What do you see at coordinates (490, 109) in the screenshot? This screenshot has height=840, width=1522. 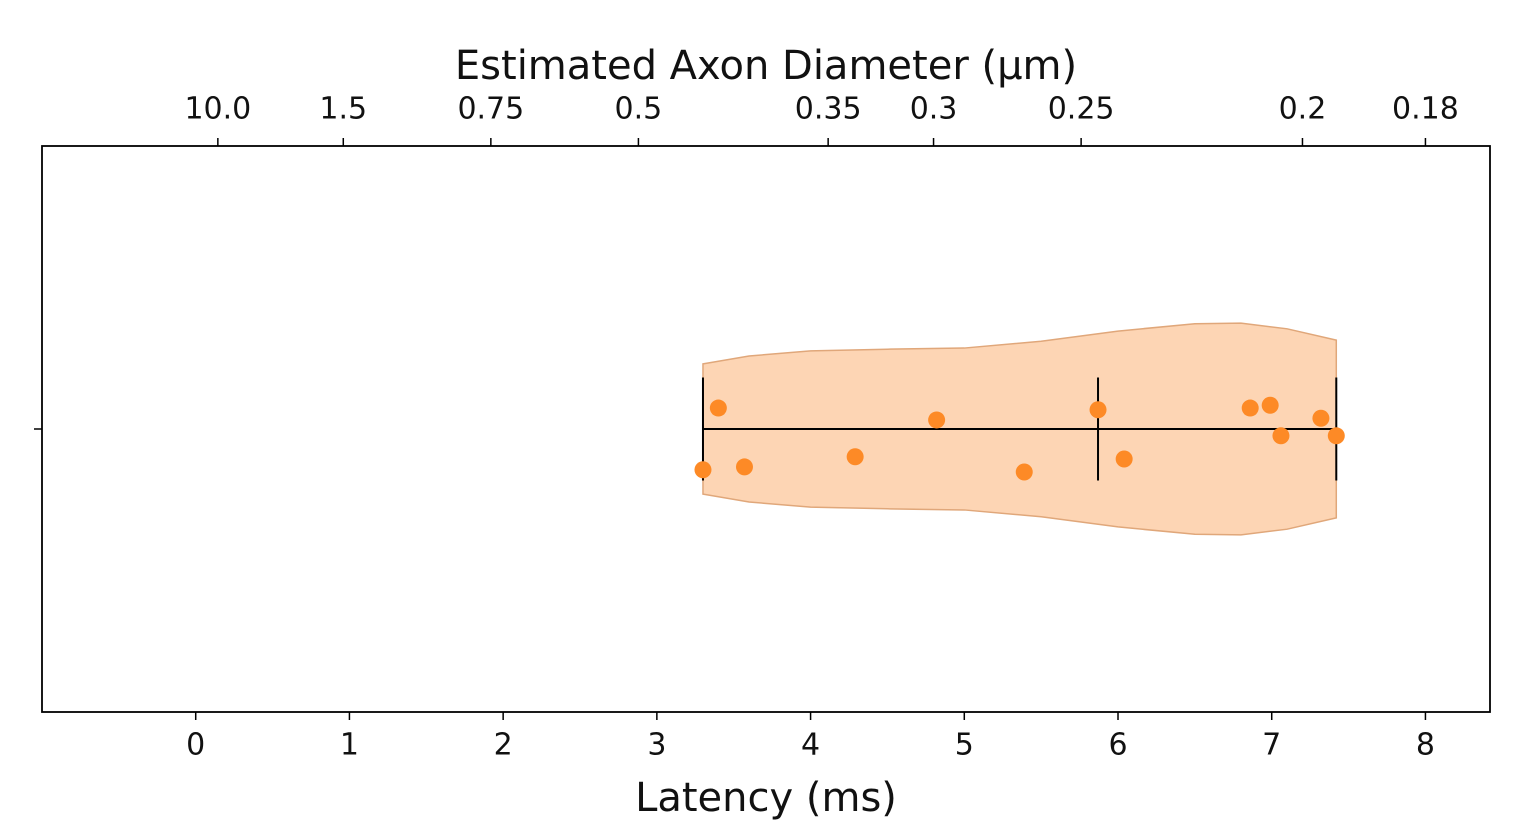 I see `x2-tick-label: 0.75` at bounding box center [490, 109].